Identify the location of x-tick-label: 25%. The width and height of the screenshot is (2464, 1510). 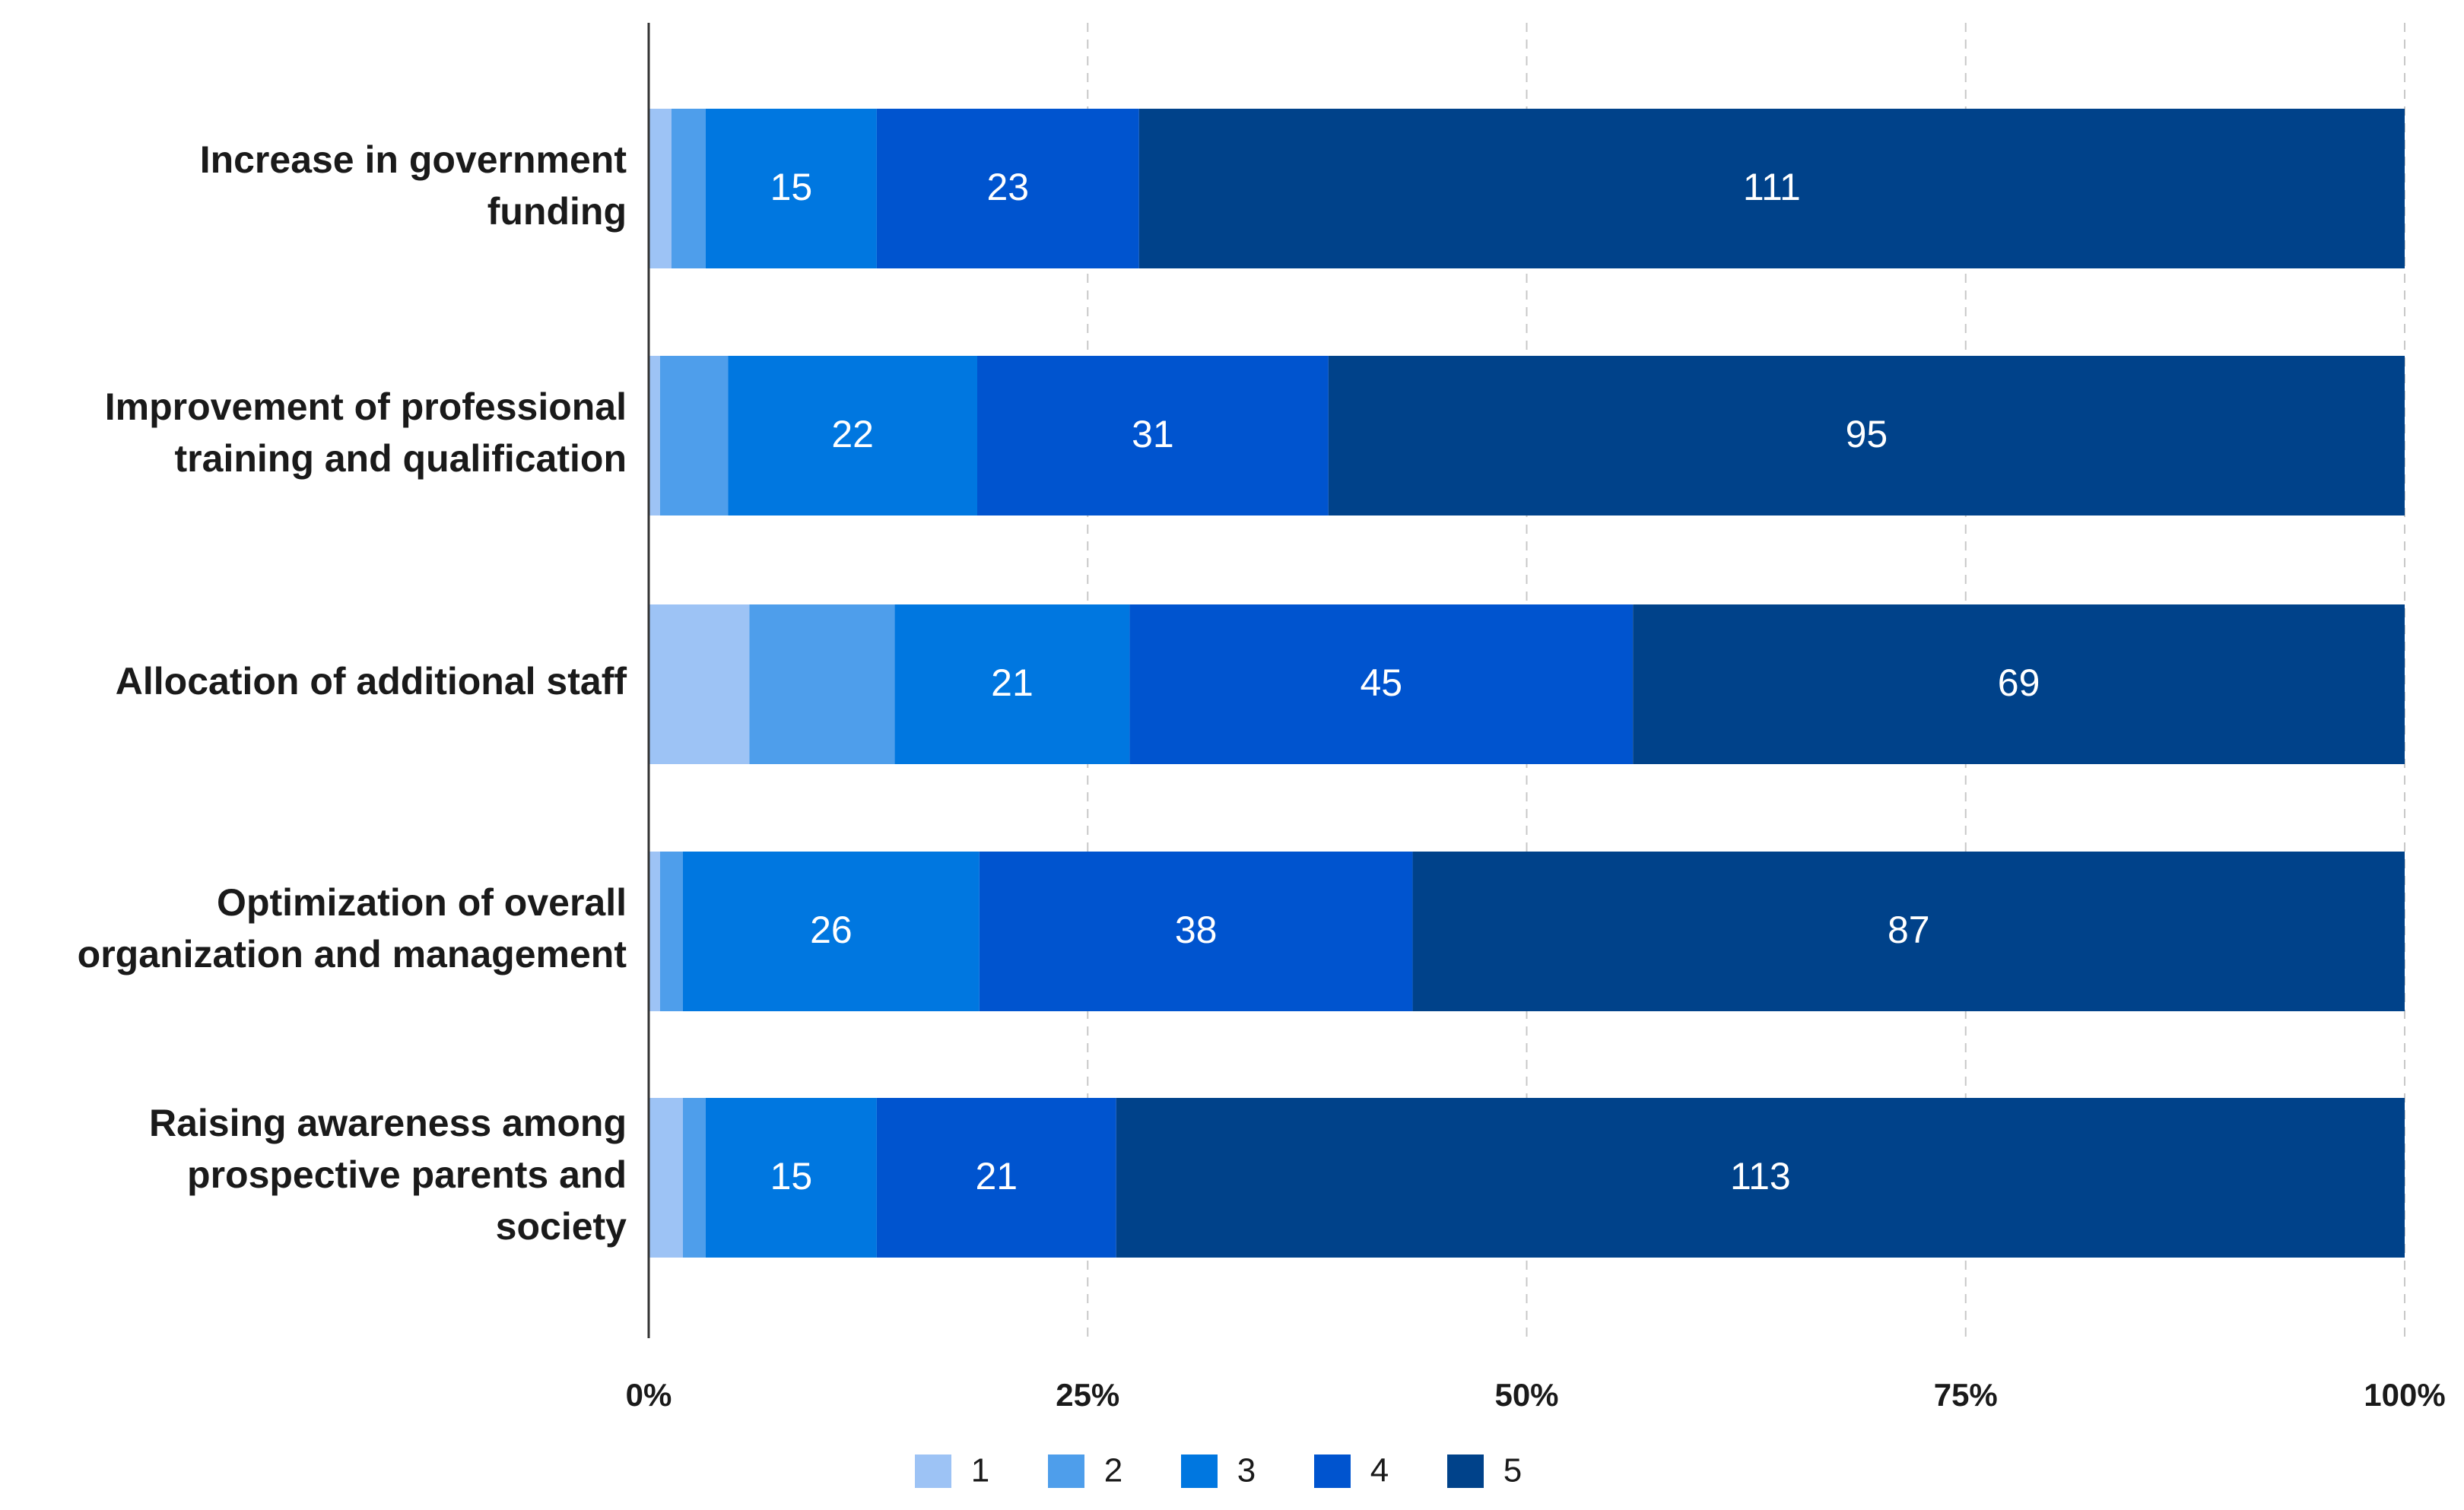
(1087, 1395).